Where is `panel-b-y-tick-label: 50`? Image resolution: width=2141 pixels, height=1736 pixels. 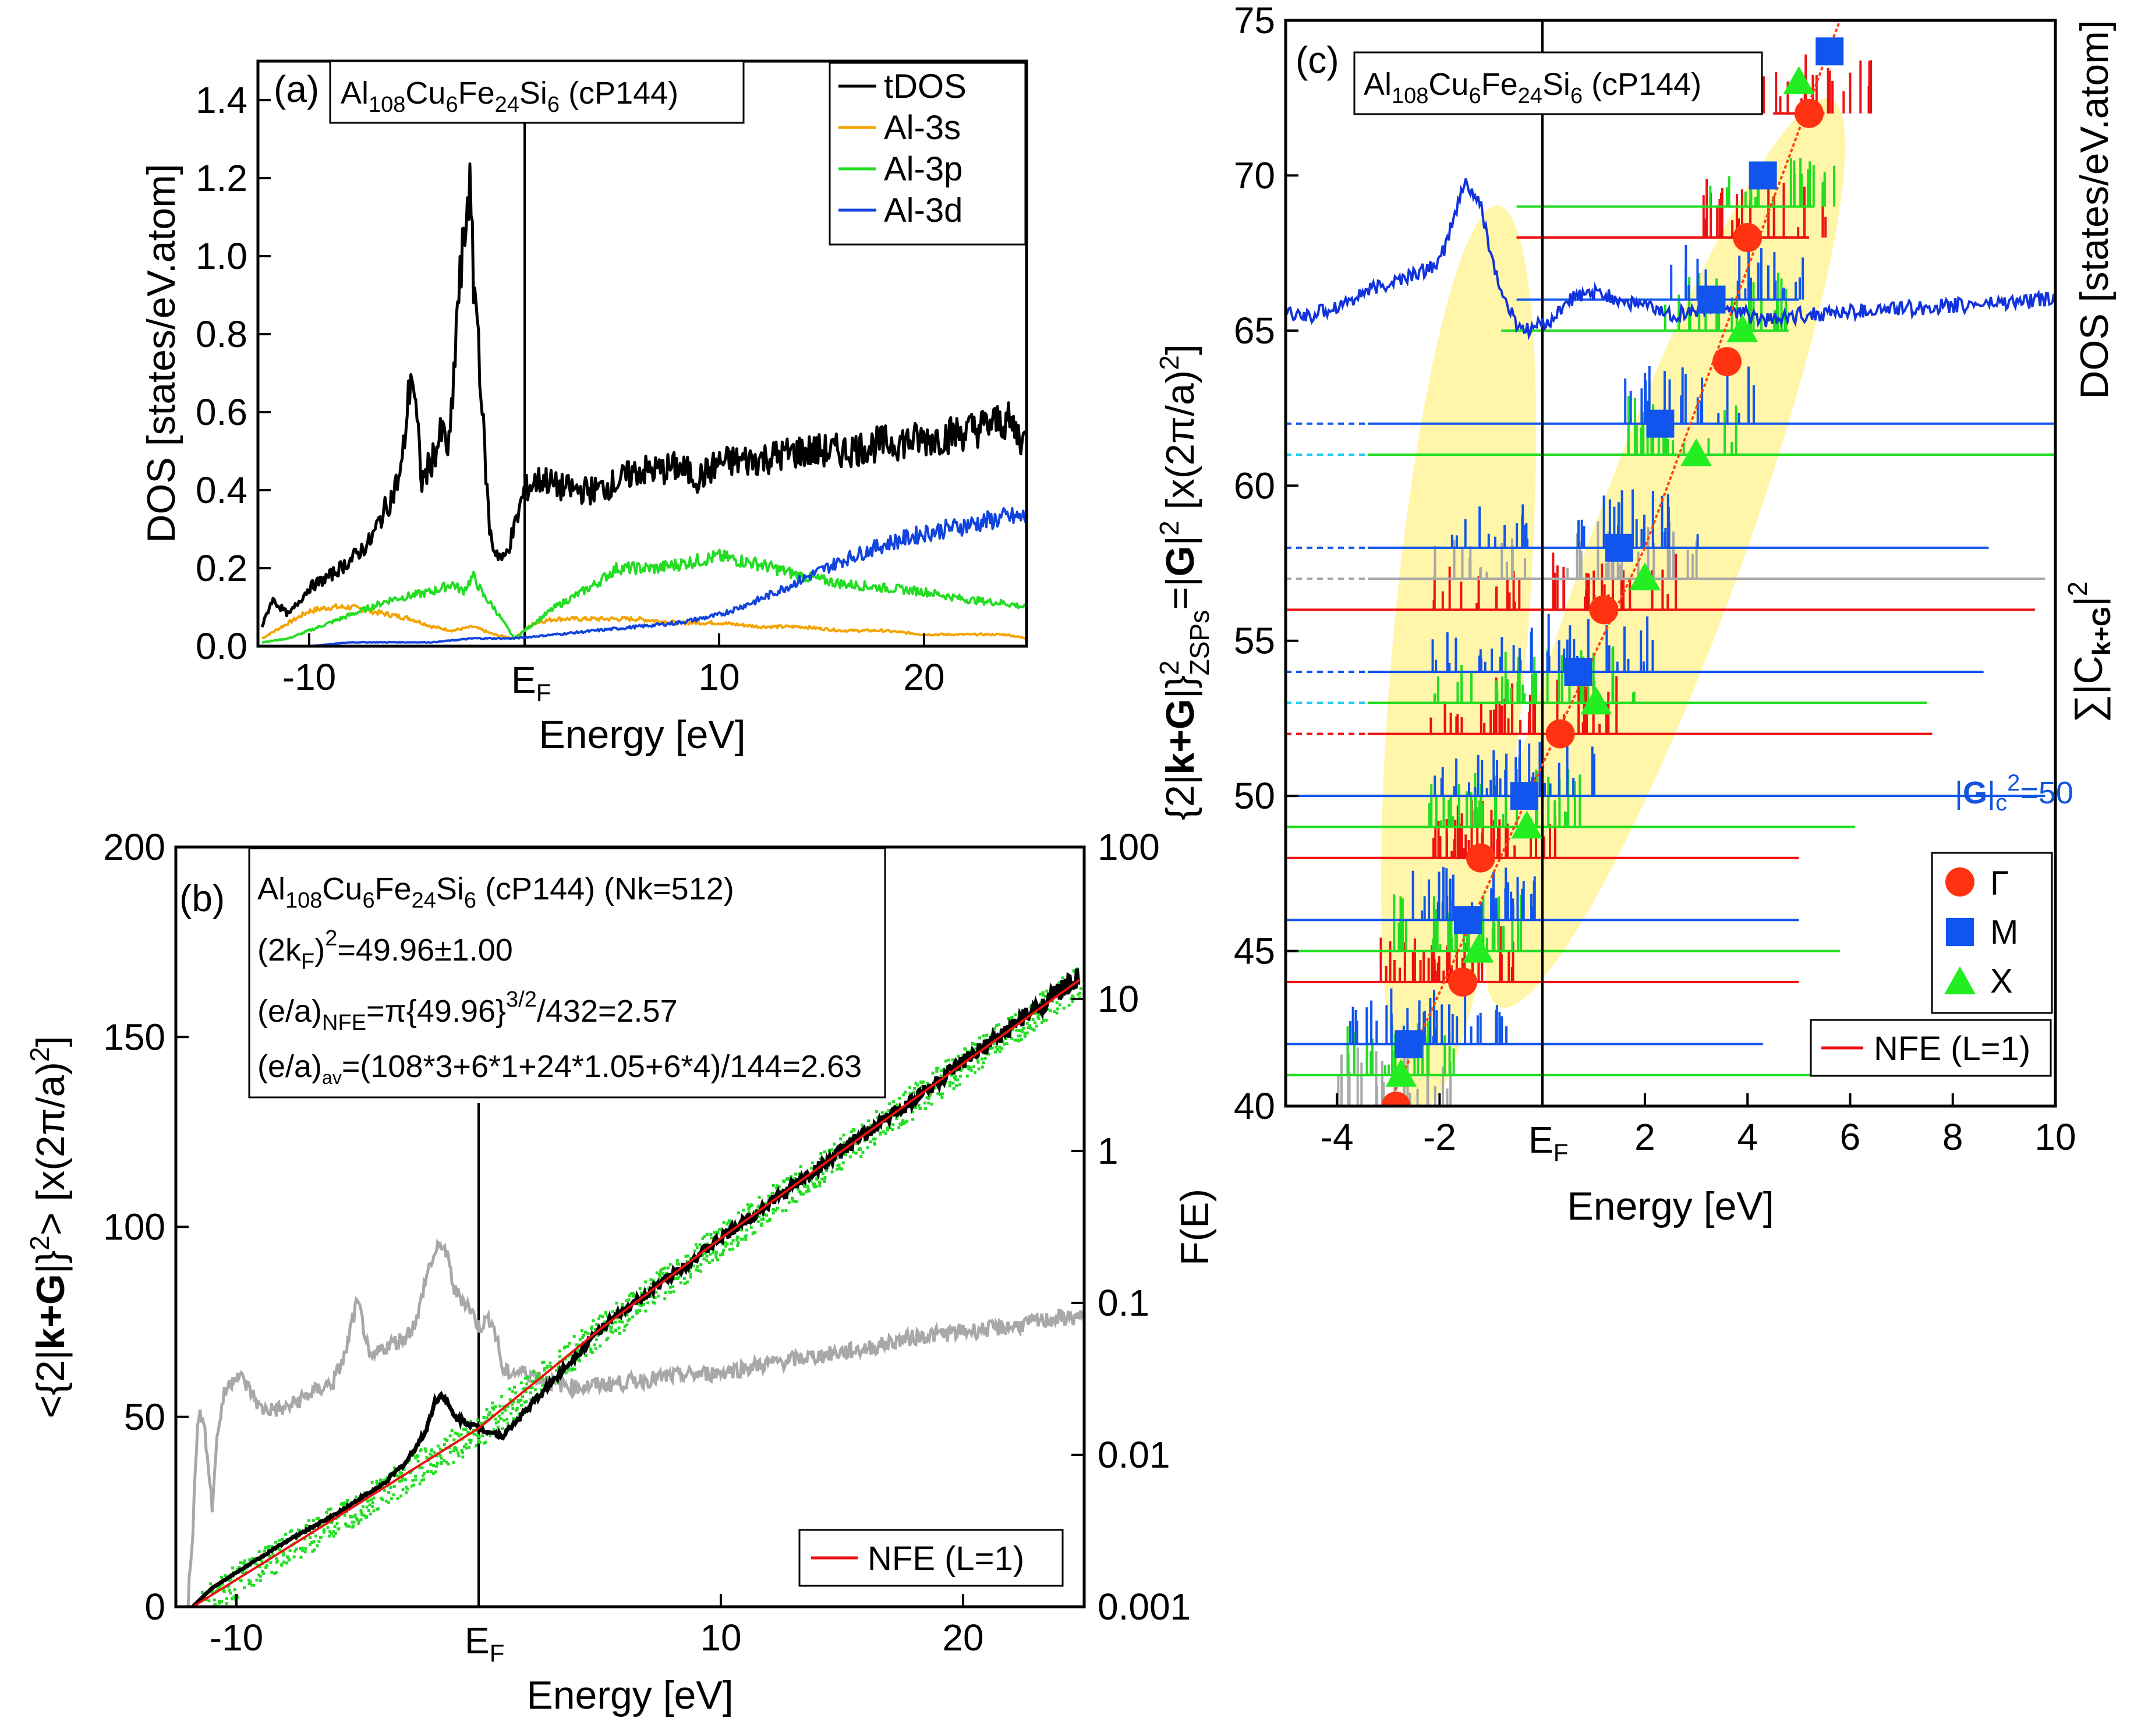 panel-b-y-tick-label: 50 is located at coordinates (144, 1417).